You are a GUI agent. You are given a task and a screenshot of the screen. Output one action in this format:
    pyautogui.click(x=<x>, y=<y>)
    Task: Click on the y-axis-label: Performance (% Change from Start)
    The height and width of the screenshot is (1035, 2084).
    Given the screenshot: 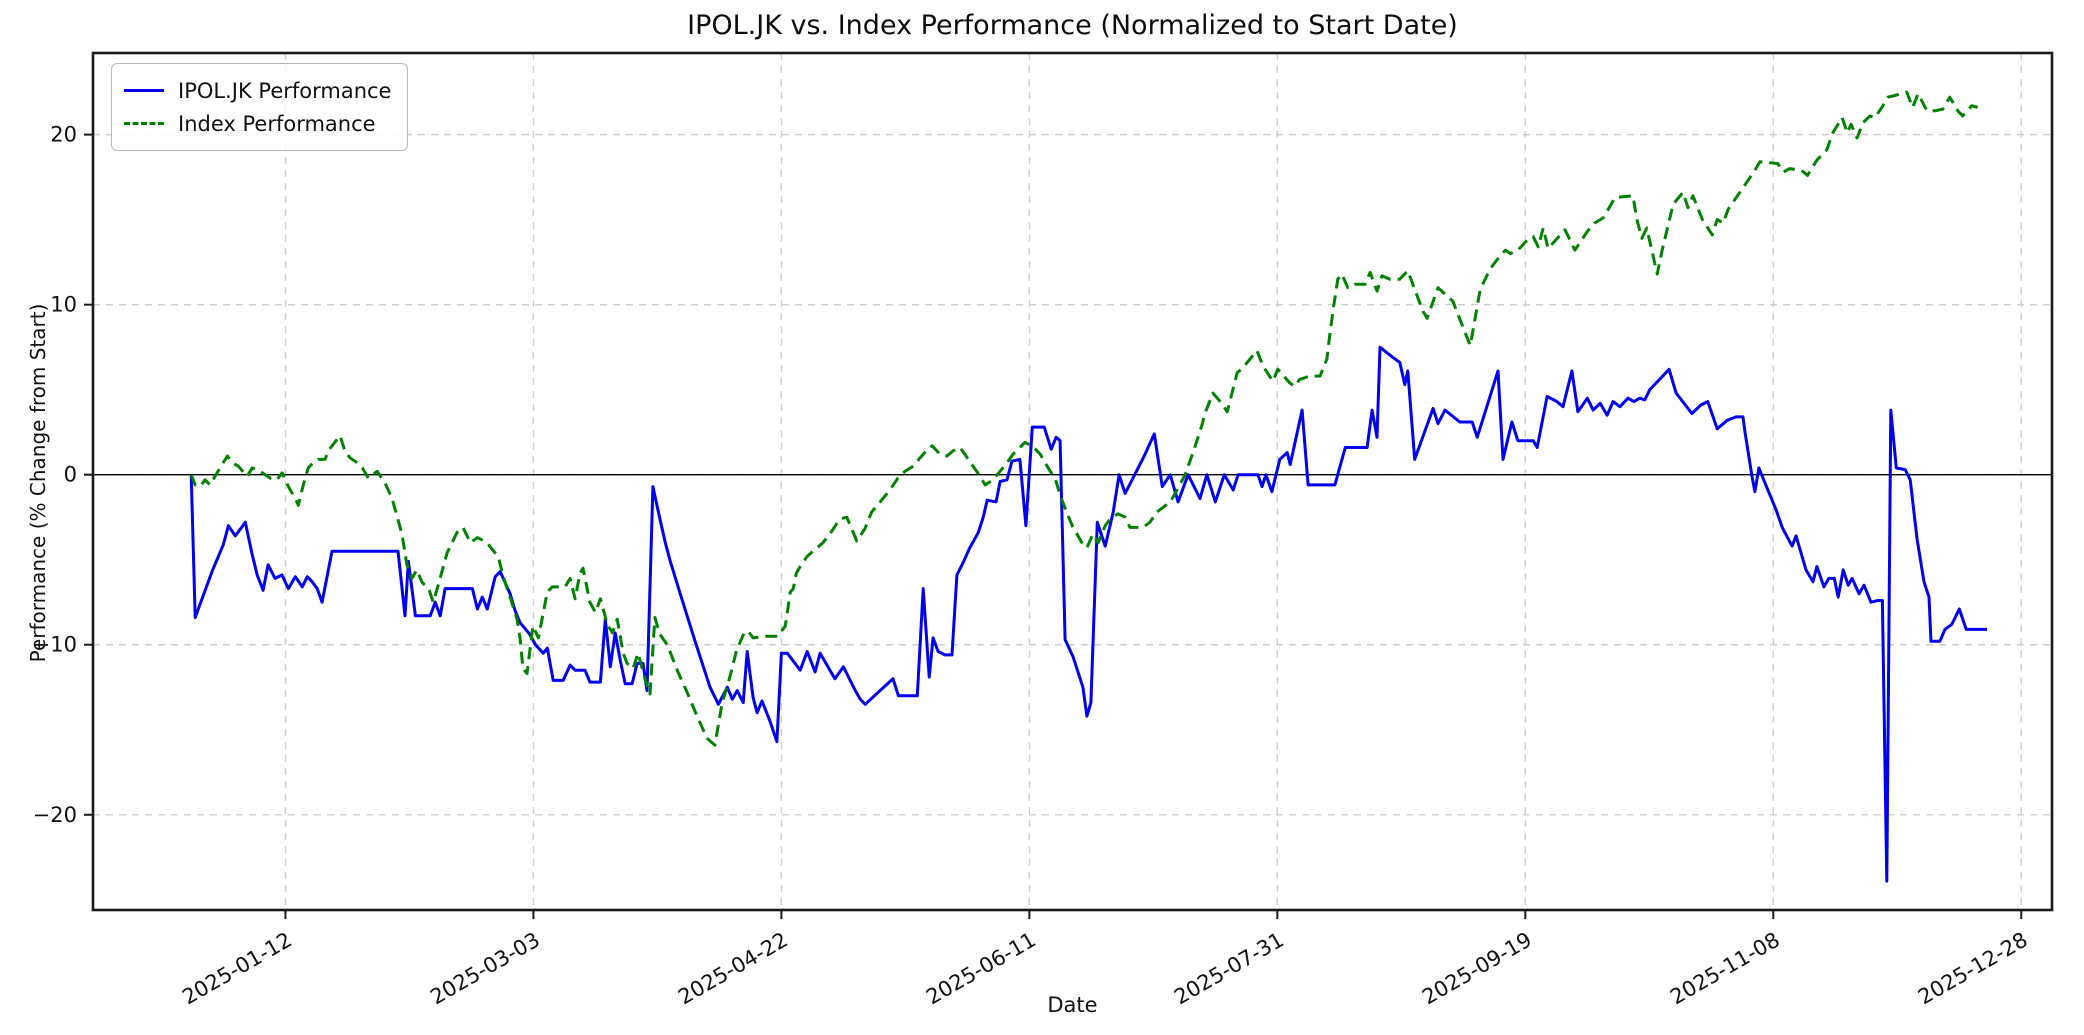 What is the action you would take?
    pyautogui.click(x=38, y=483)
    